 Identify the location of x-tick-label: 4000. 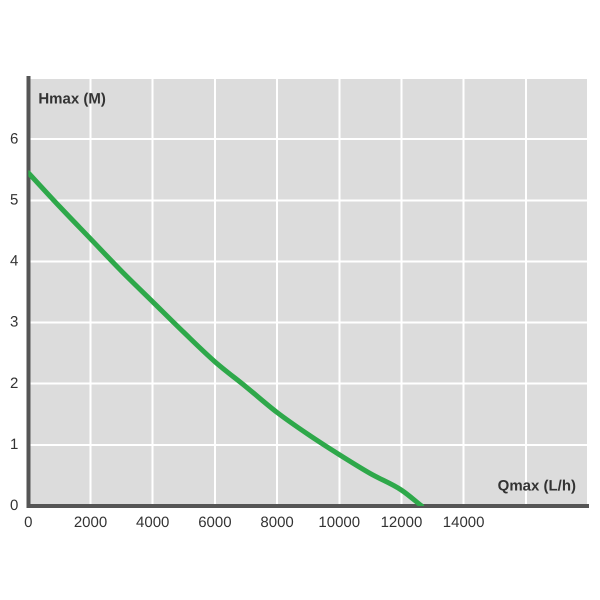
(153, 523).